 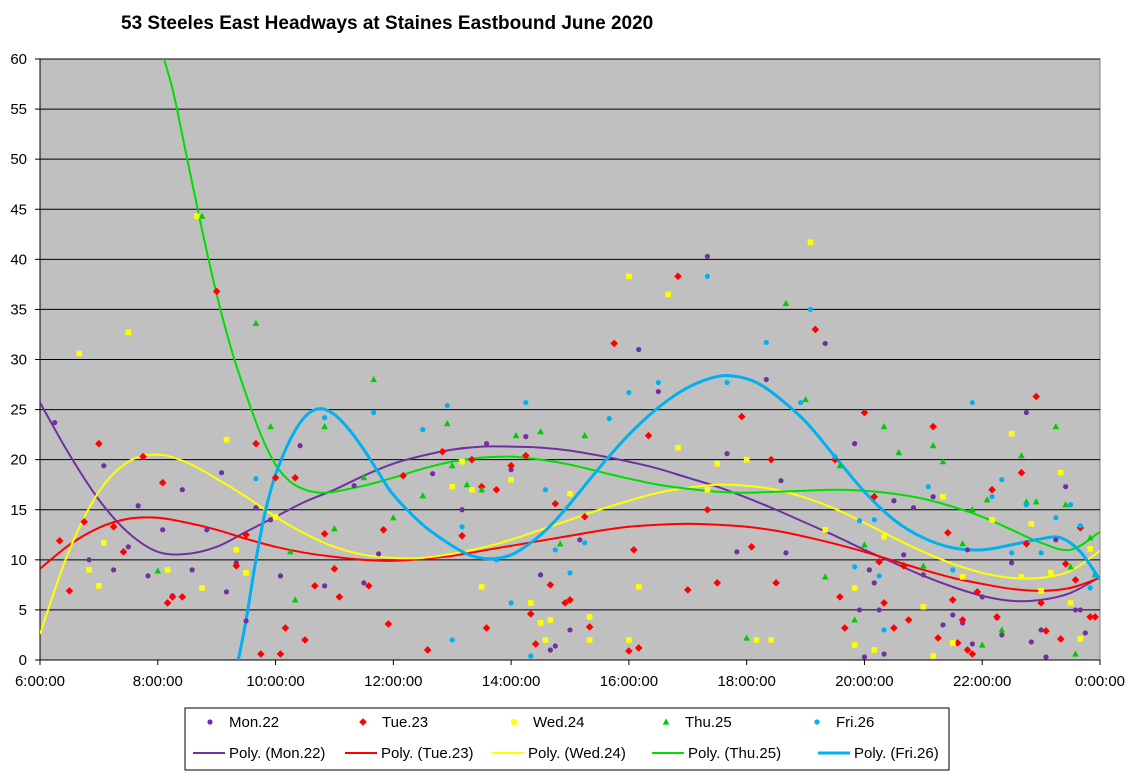 What do you see at coordinates (18, 59) in the screenshot?
I see `y-tick-label: 60` at bounding box center [18, 59].